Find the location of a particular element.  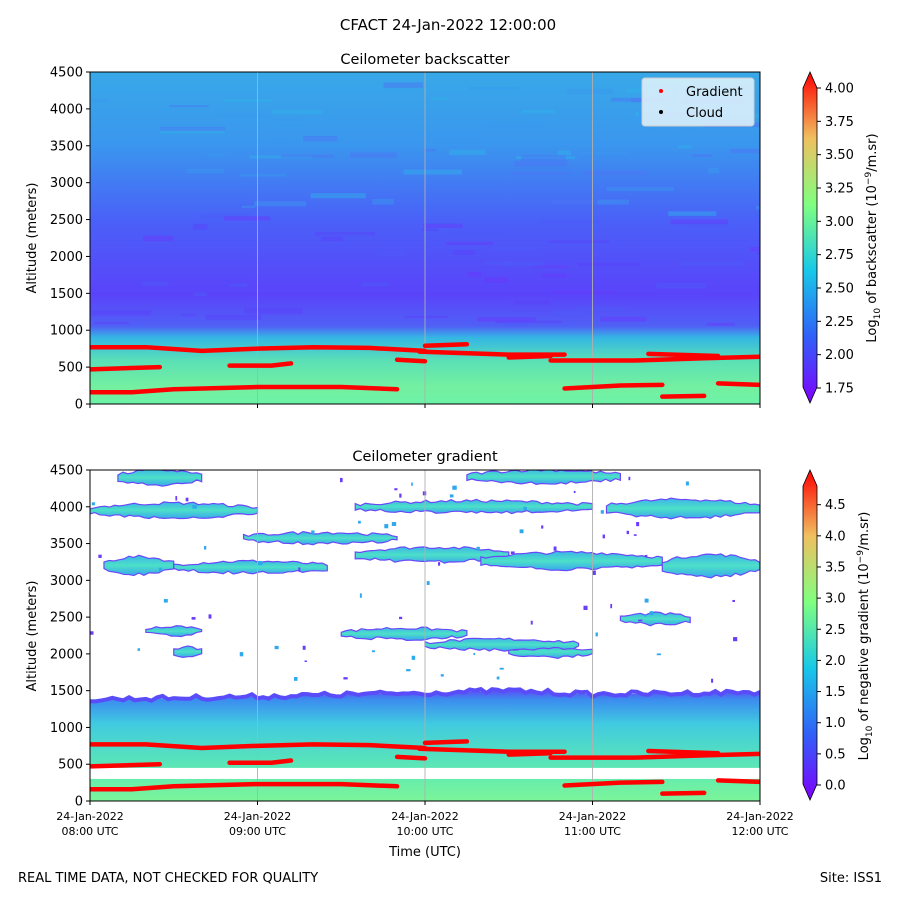

colorbar2-ticks: 0.0 0.5 1.0 1.5 2.0 2.5 3.0 3.5 4.0 4.5 is located at coordinates (831, 646).